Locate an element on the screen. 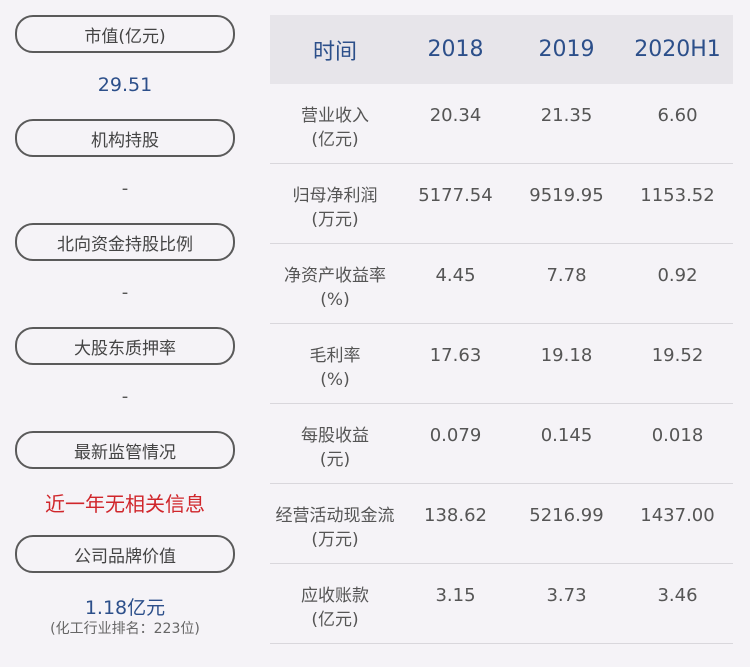 The height and width of the screenshot is (667, 750). market-cap-label: 市值(亿元) is located at coordinates (125, 34).